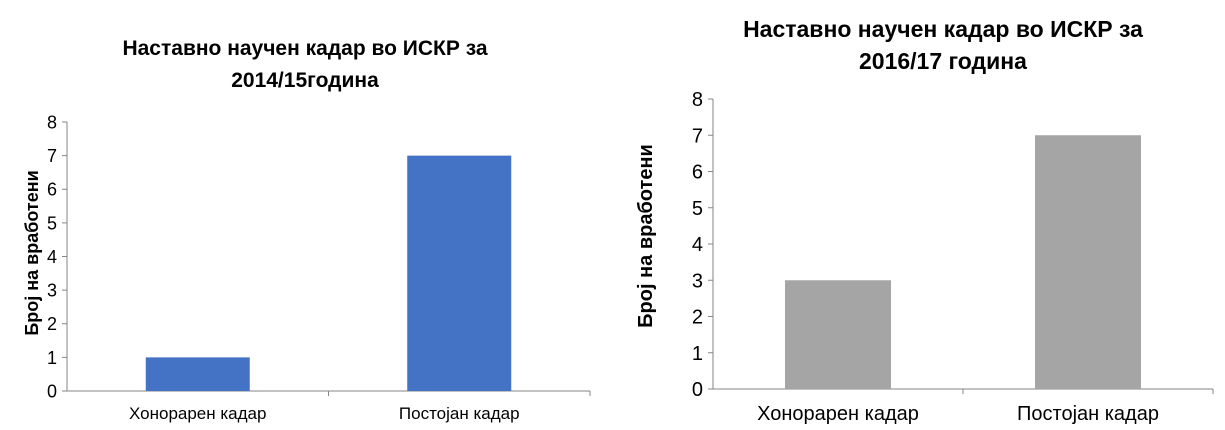  What do you see at coordinates (305, 80) in the screenshot?
I see `chart-title-line-2: 2014/15година` at bounding box center [305, 80].